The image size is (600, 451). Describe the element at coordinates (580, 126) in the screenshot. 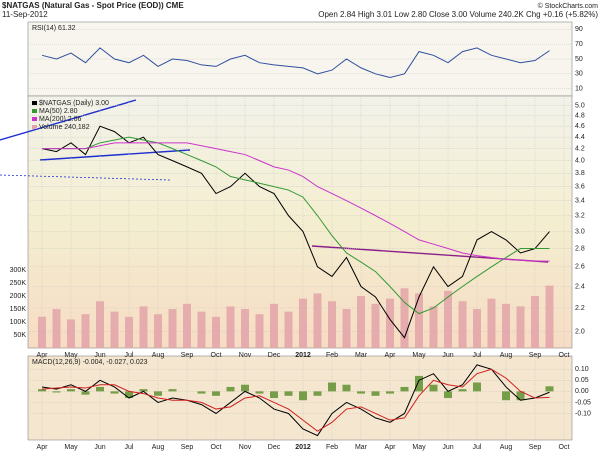

I see `y-tick-label: 4.6` at that location.